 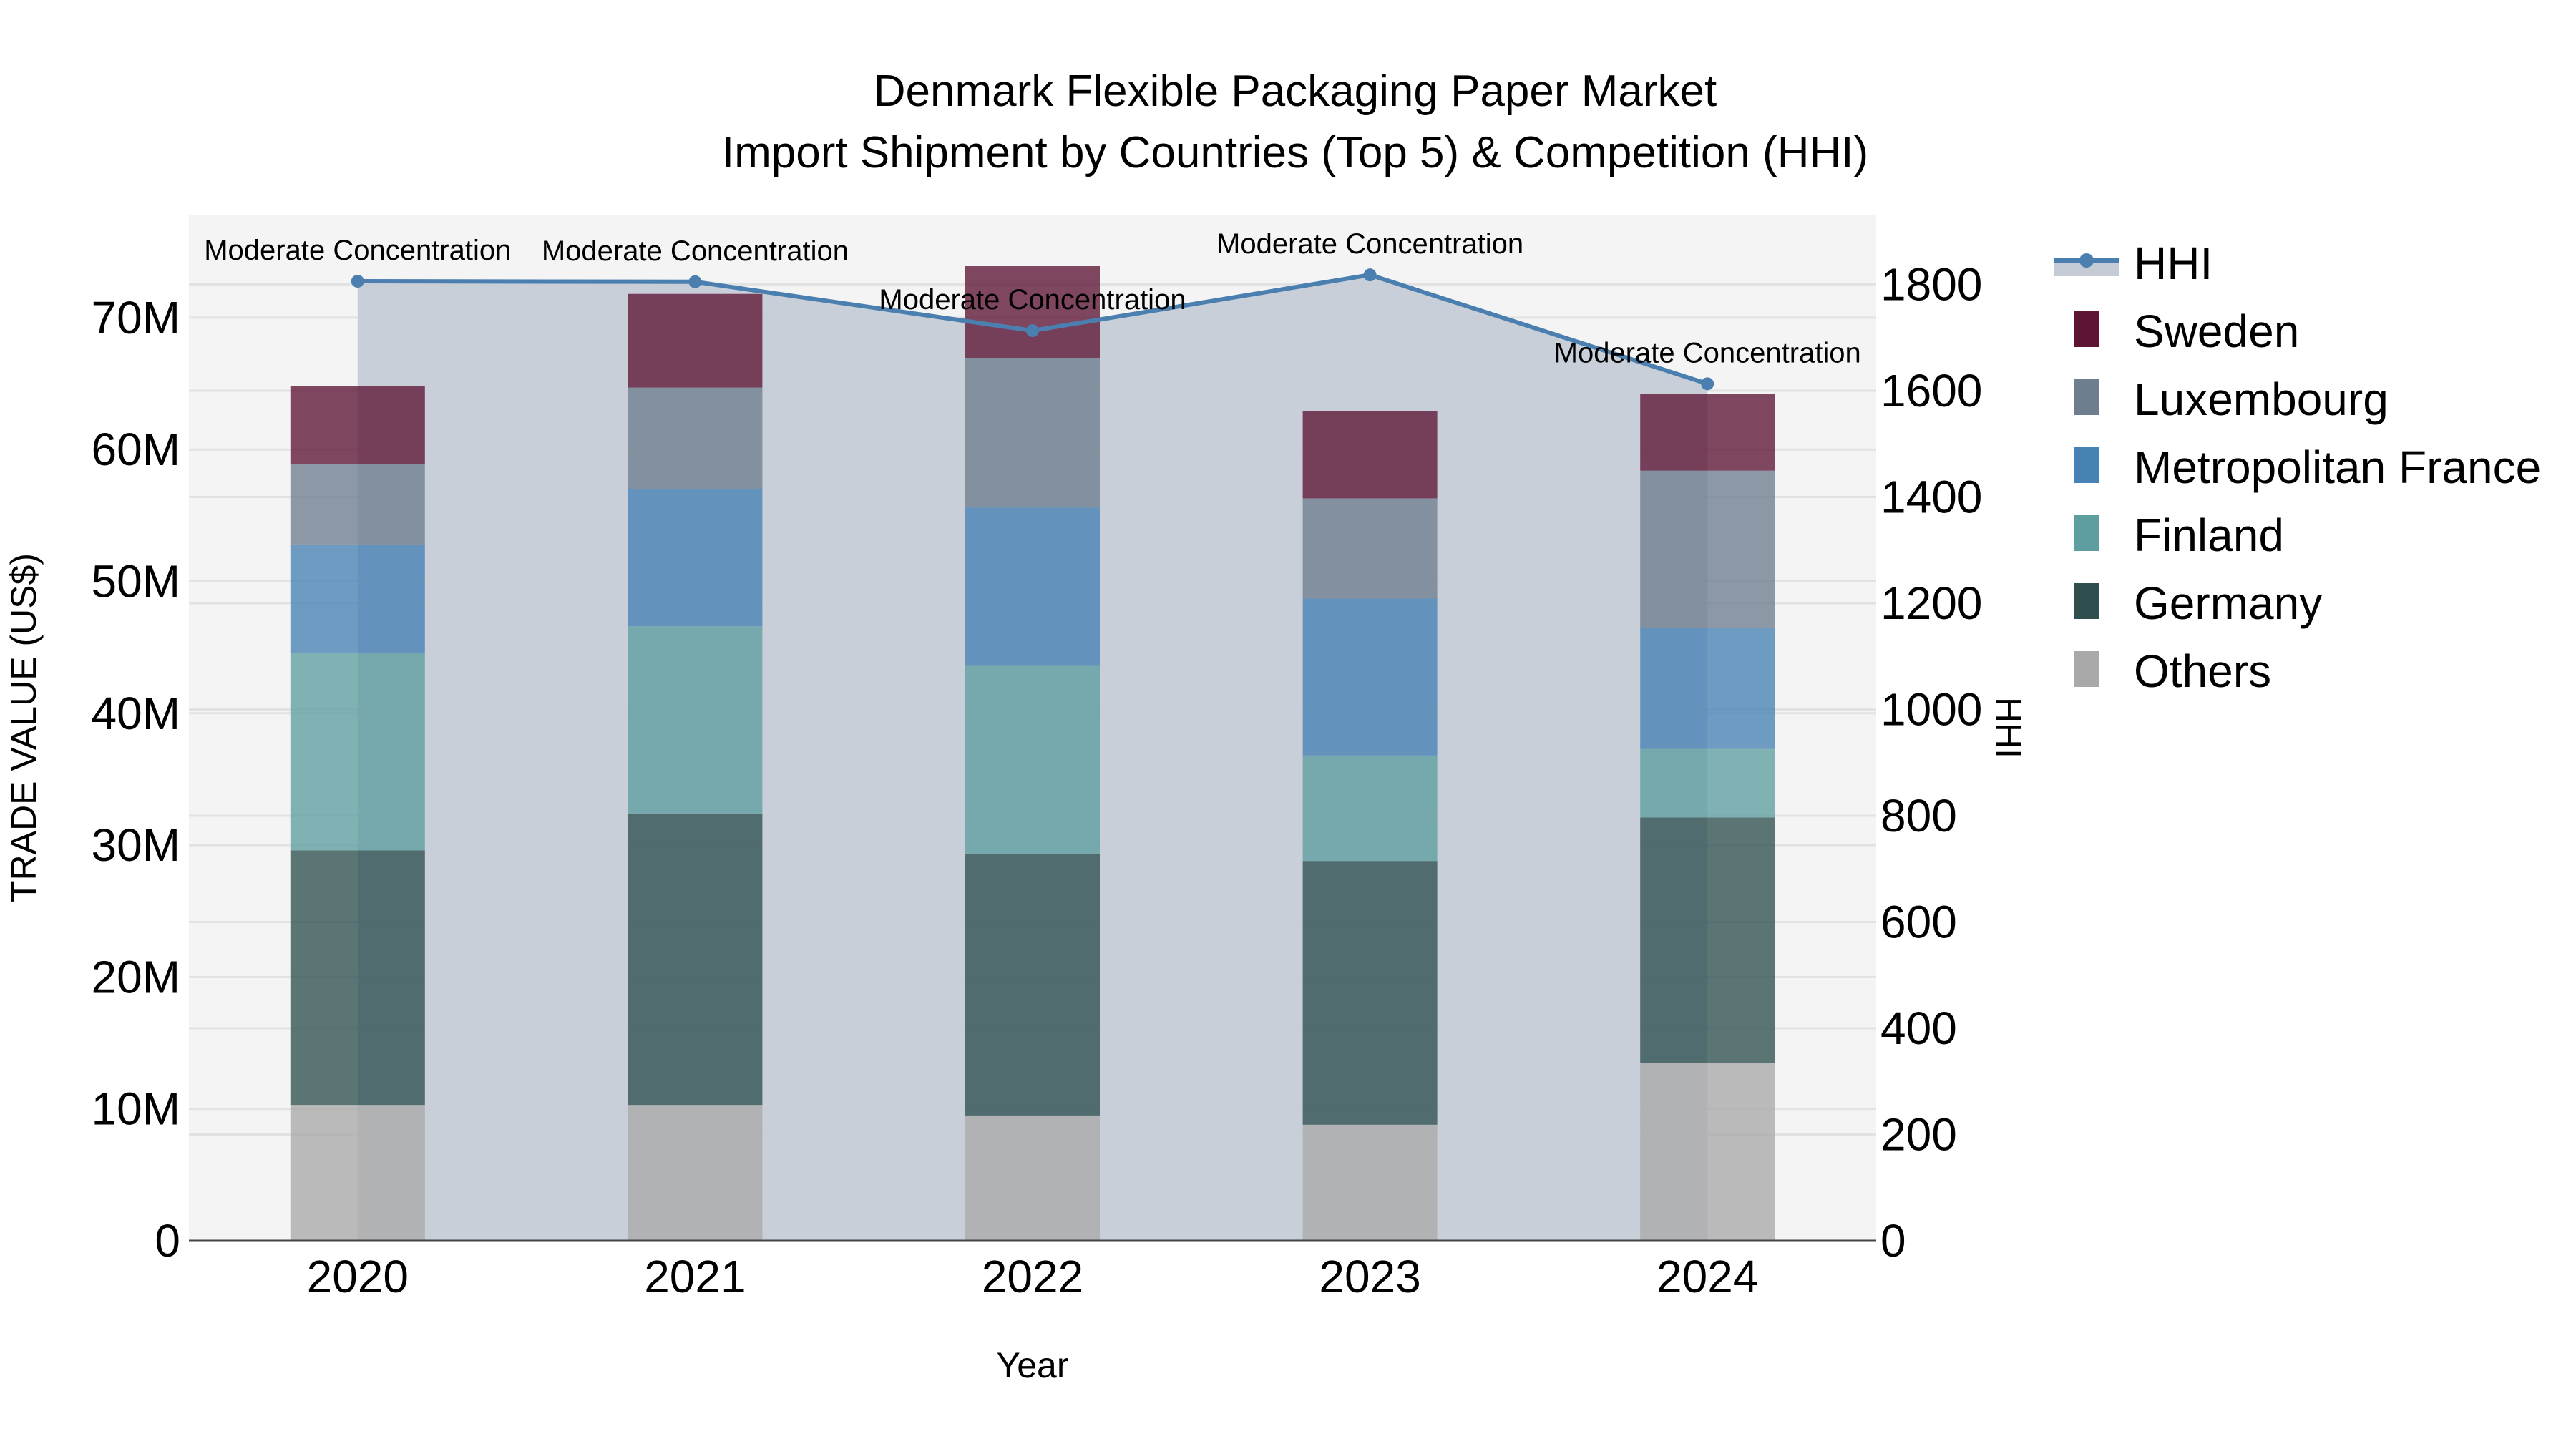 I want to click on x-tick-label: 2022, so click(x=1032, y=1276).